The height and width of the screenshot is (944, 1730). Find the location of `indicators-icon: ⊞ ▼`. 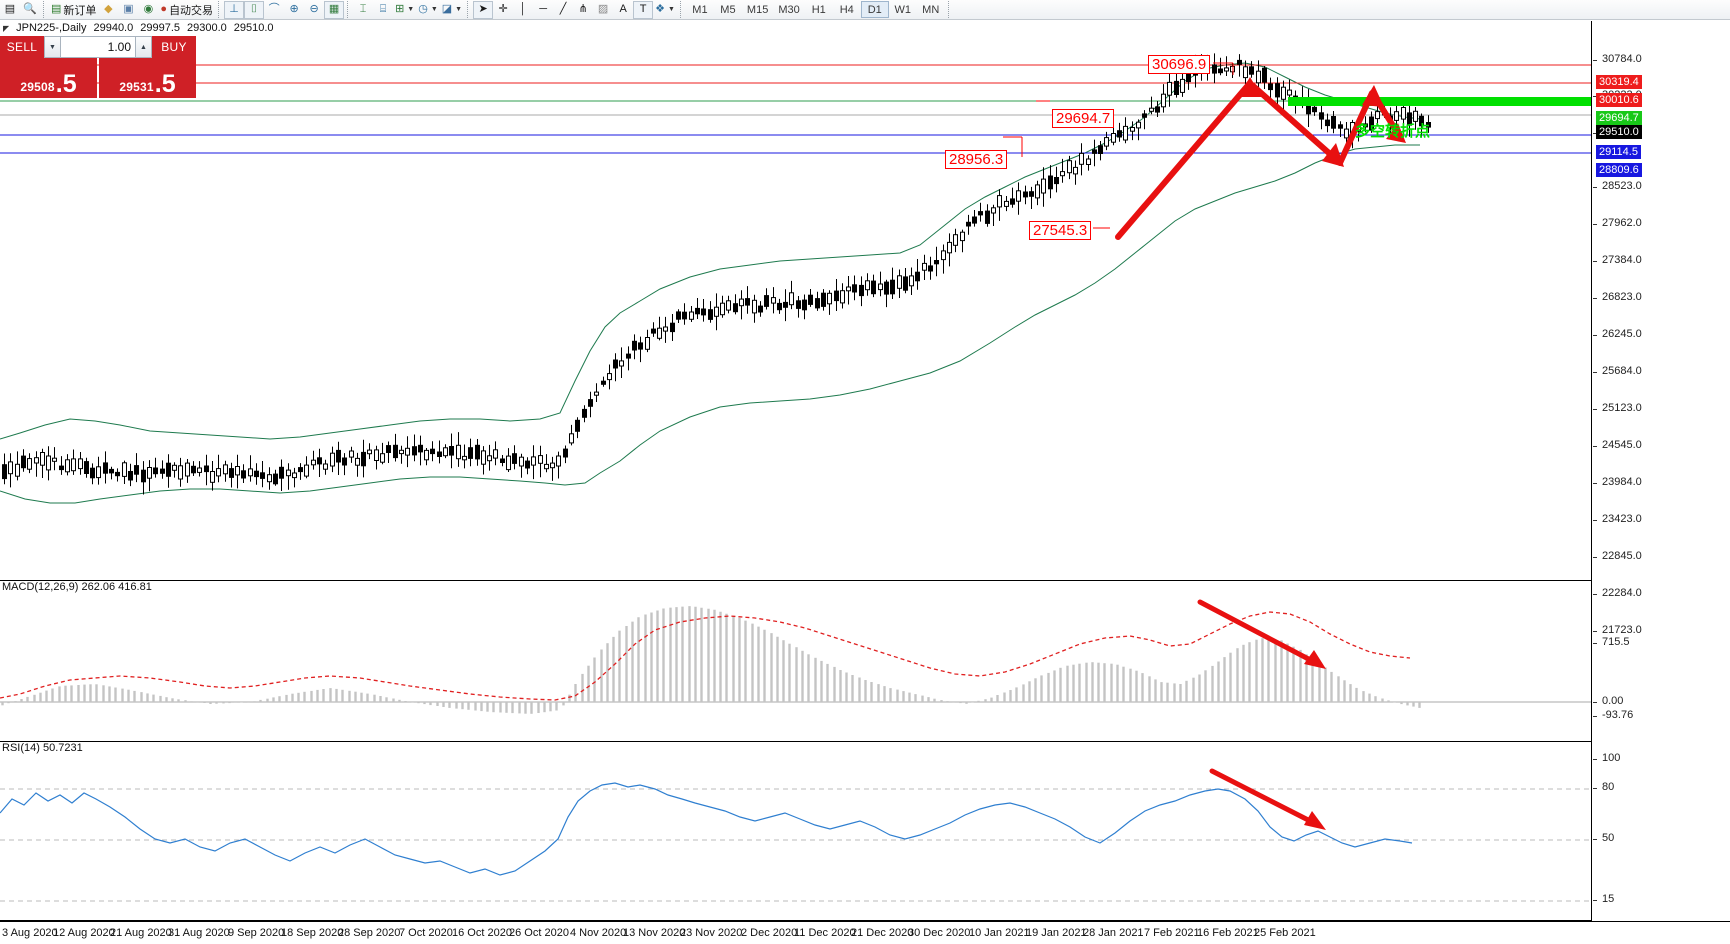

indicators-icon: ⊞ ▼ is located at coordinates (405, 9).